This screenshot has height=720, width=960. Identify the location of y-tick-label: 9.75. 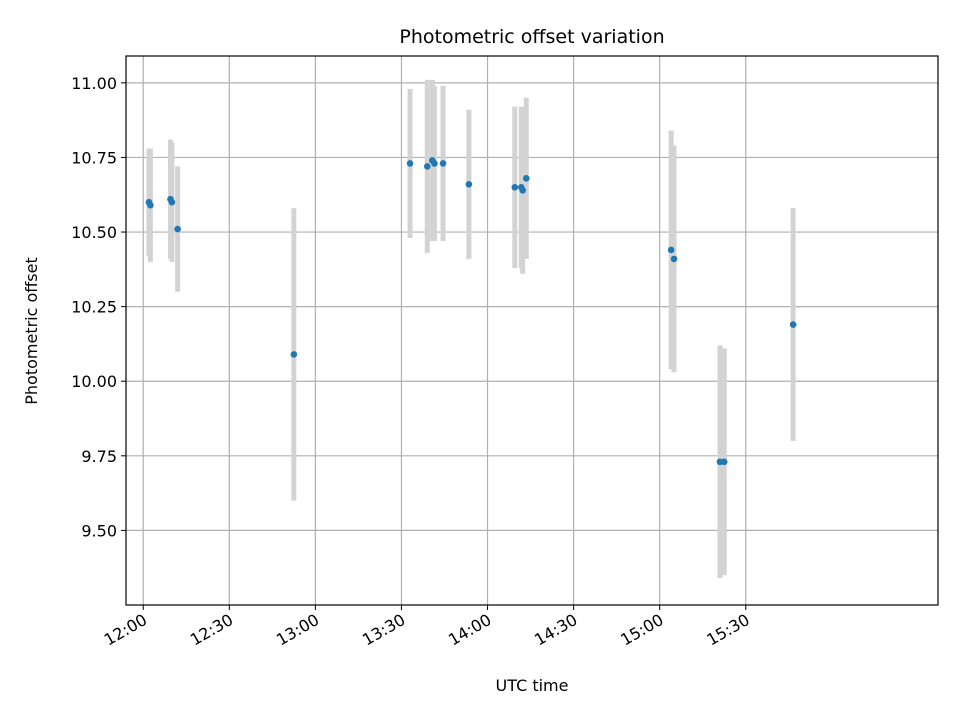
(99, 456).